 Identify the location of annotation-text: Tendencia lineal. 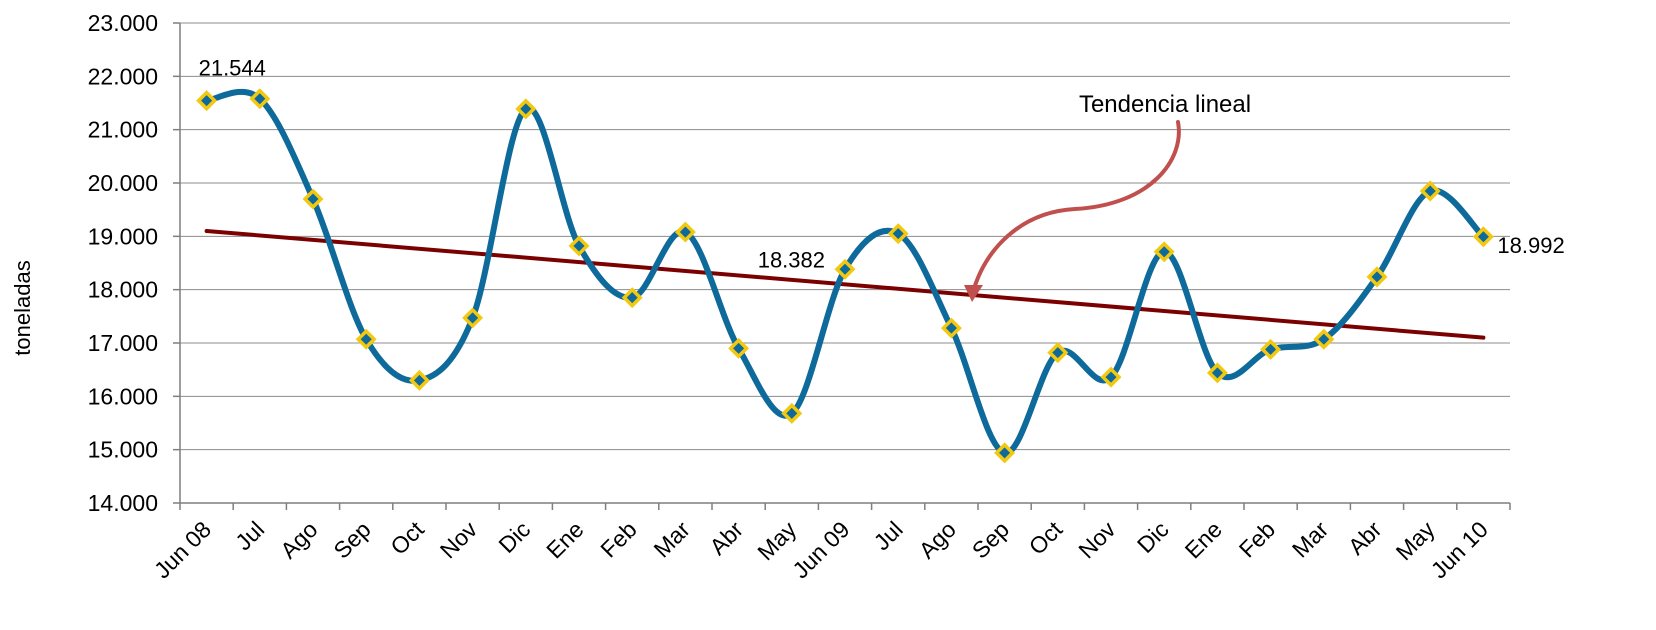
(1165, 104).